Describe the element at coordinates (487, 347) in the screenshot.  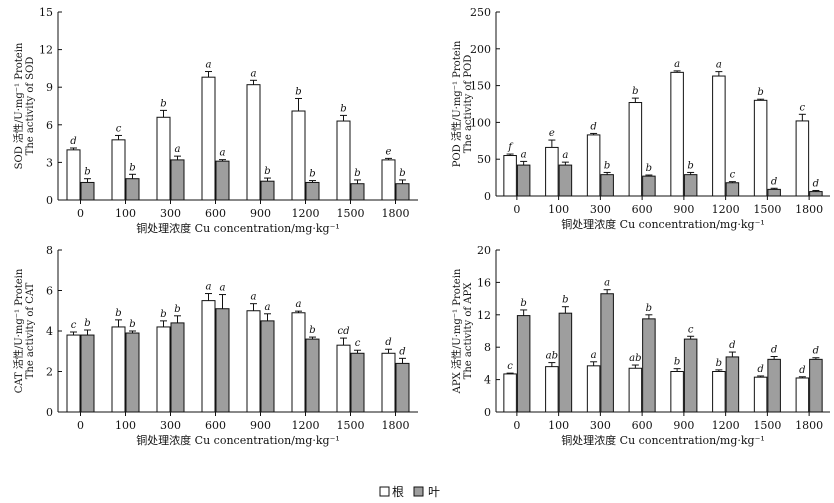
I see `y-tick-label: 8` at that location.